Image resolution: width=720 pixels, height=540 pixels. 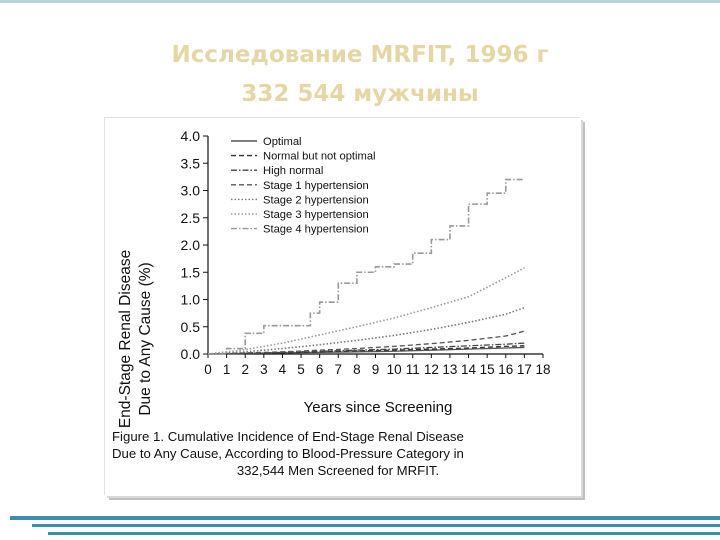 I want to click on x-tick-label: 13, so click(x=449, y=369).